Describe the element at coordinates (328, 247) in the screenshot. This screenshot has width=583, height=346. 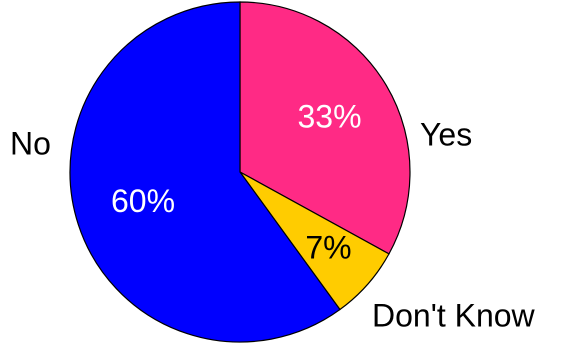
I see `slice-value-label-don-t-know: 7%` at that location.